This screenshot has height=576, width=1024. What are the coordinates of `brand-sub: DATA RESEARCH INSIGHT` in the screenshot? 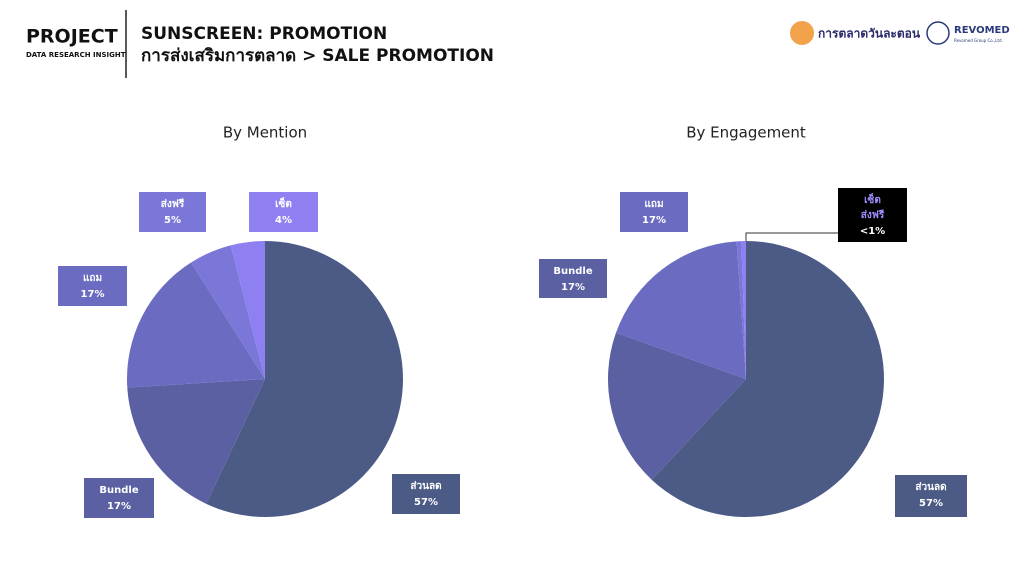 It's located at (76, 55).